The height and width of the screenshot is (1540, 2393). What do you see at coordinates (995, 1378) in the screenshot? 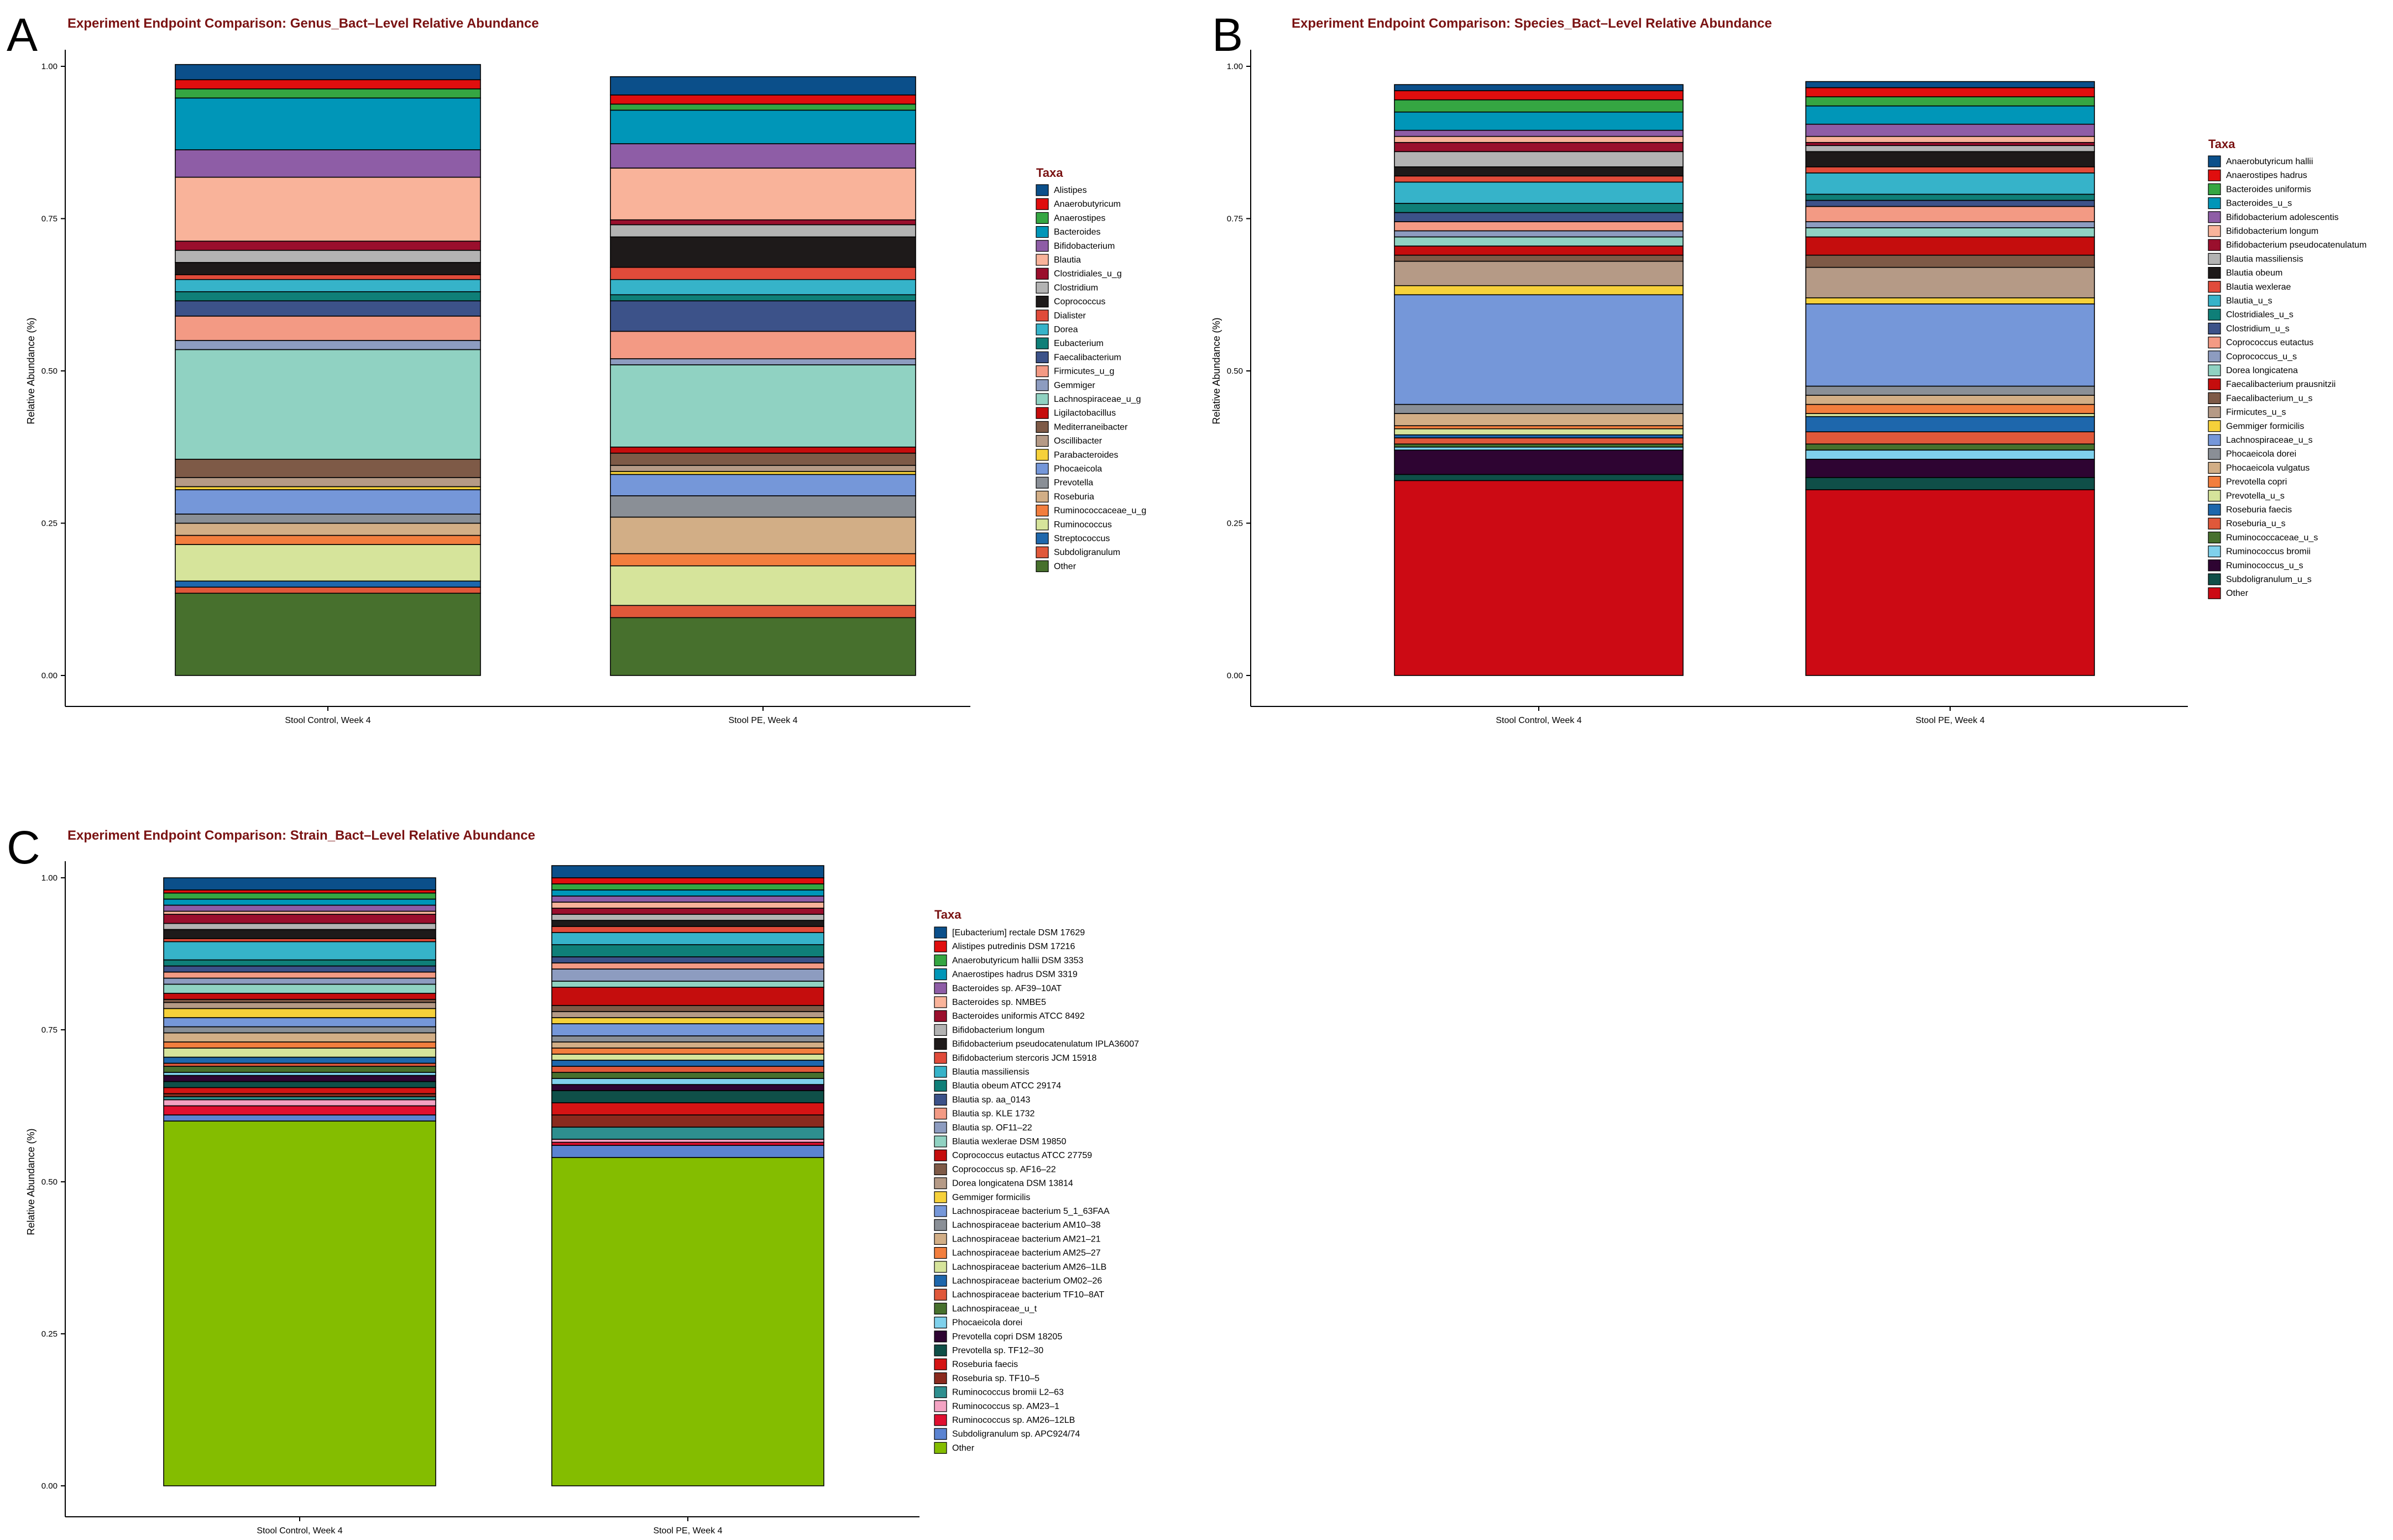
I see `legend-label: Roseburia sp. TF10–5` at bounding box center [995, 1378].